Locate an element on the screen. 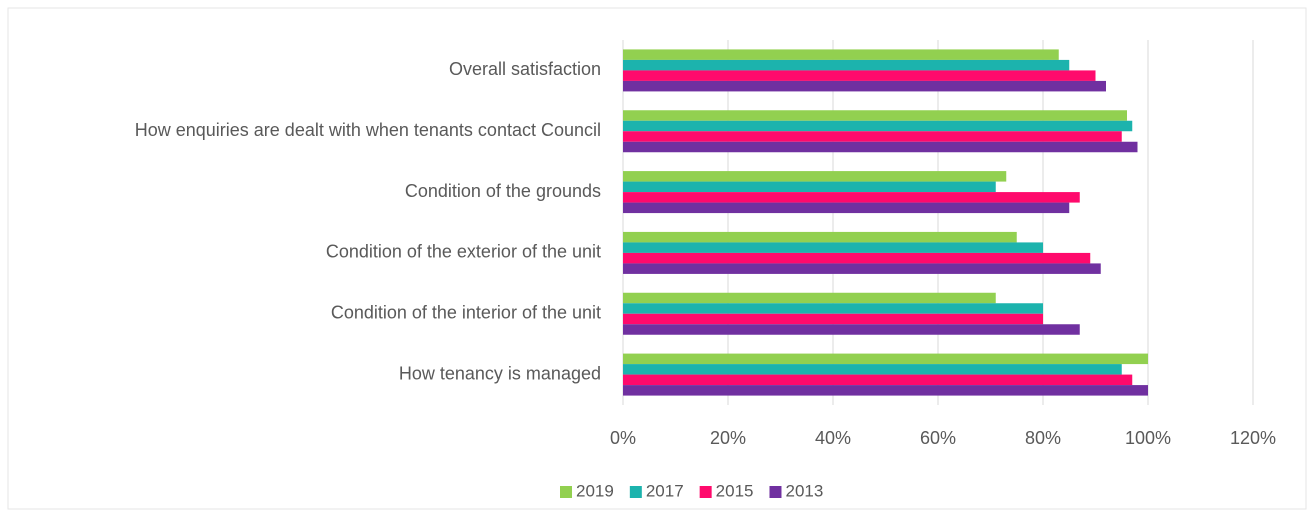 The image size is (1314, 517). legend-label: 2013 is located at coordinates (804, 490).